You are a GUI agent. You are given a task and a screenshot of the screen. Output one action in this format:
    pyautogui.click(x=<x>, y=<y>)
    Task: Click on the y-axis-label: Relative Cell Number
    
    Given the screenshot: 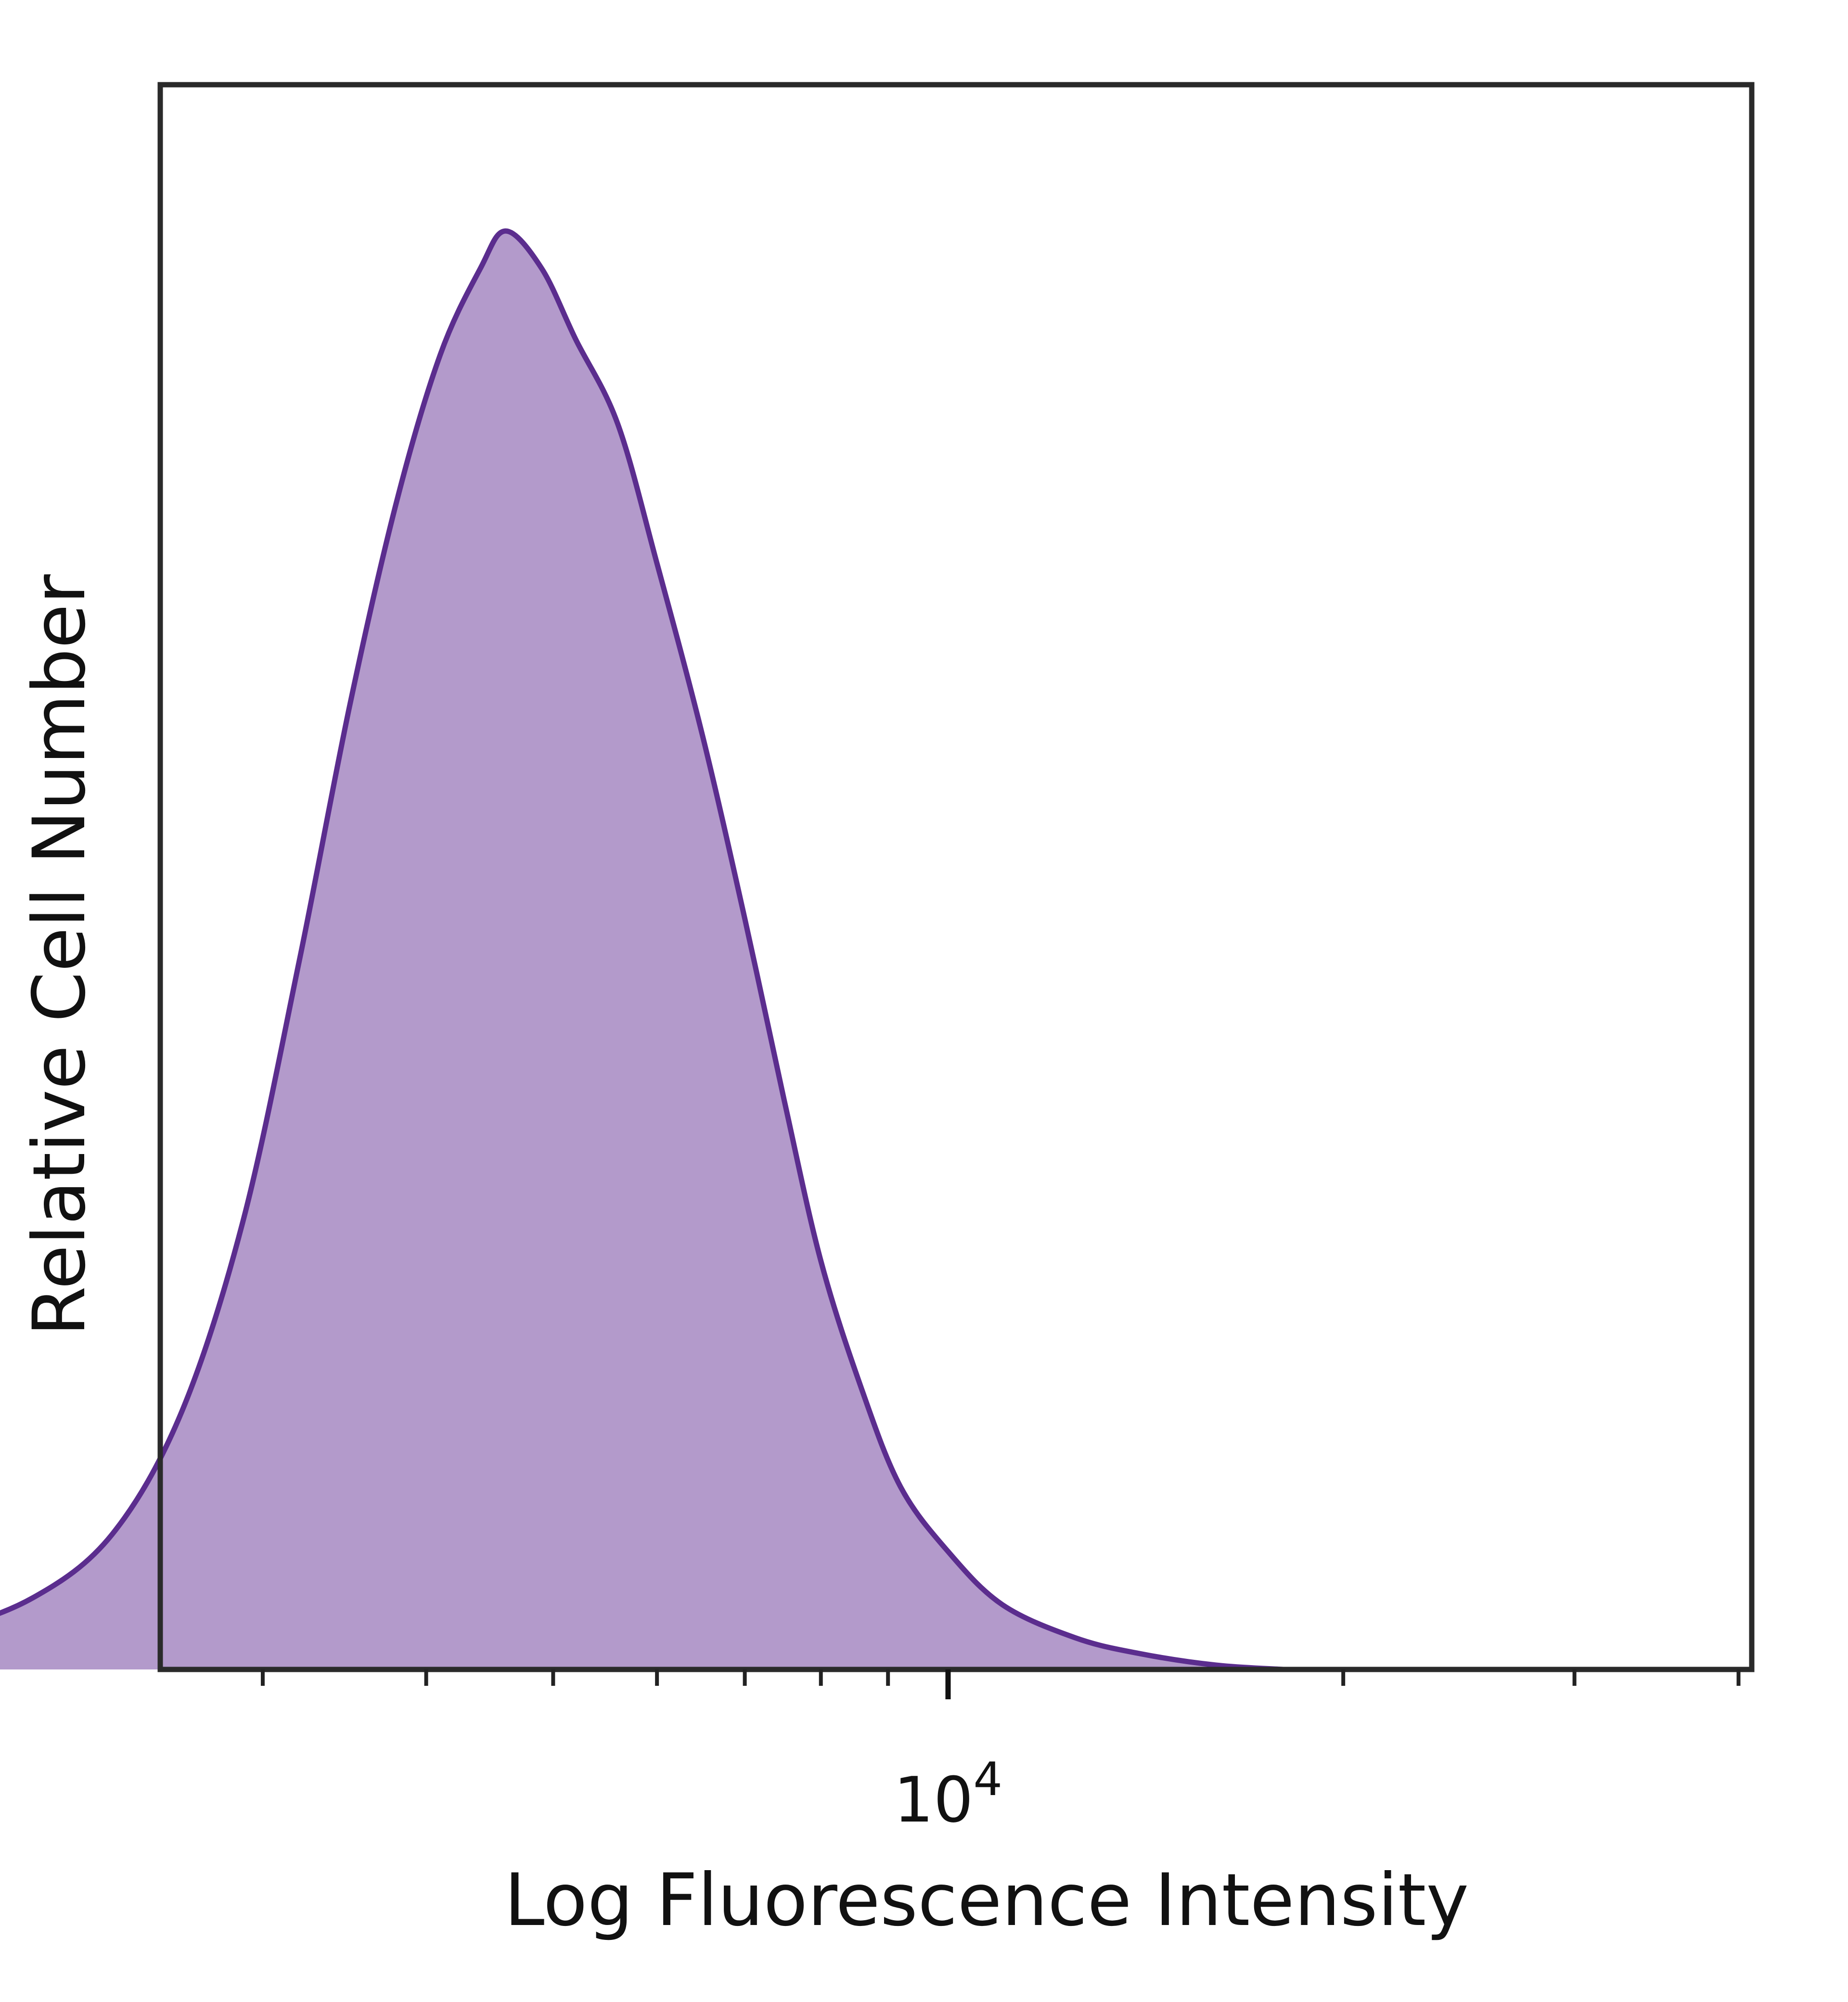 What is the action you would take?
    pyautogui.click(x=60, y=955)
    